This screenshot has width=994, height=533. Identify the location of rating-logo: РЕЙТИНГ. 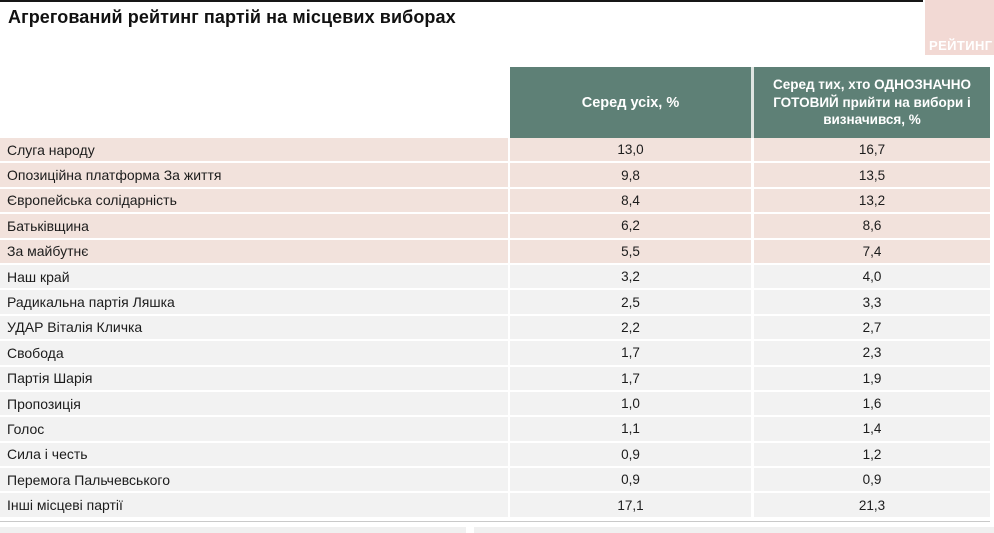
(959, 27).